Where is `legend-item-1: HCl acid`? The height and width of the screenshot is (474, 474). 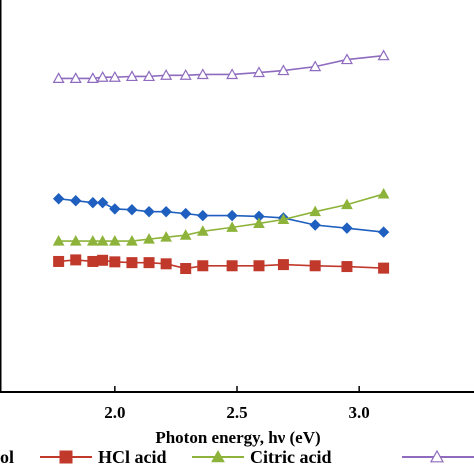
legend-item-1: HCl acid is located at coordinates (103, 457).